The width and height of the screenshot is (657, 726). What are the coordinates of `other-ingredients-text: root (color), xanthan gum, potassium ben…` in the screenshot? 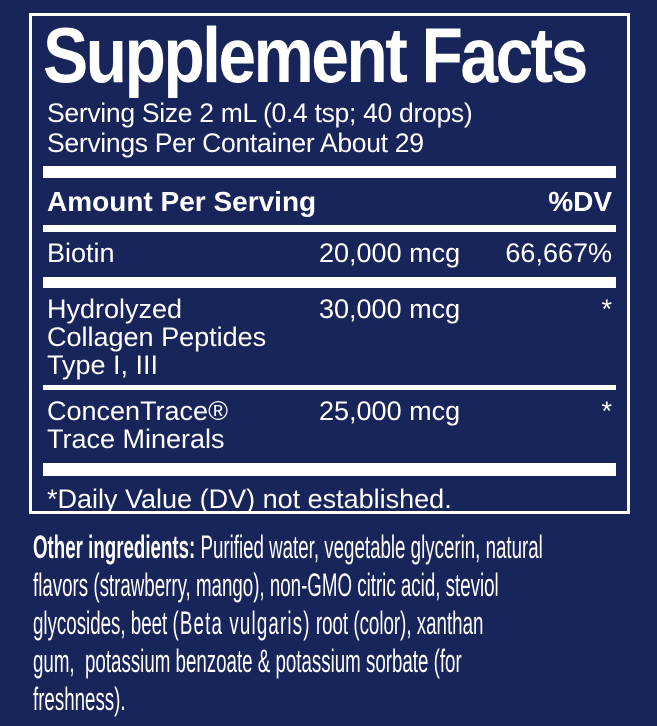 It's located at (258, 661).